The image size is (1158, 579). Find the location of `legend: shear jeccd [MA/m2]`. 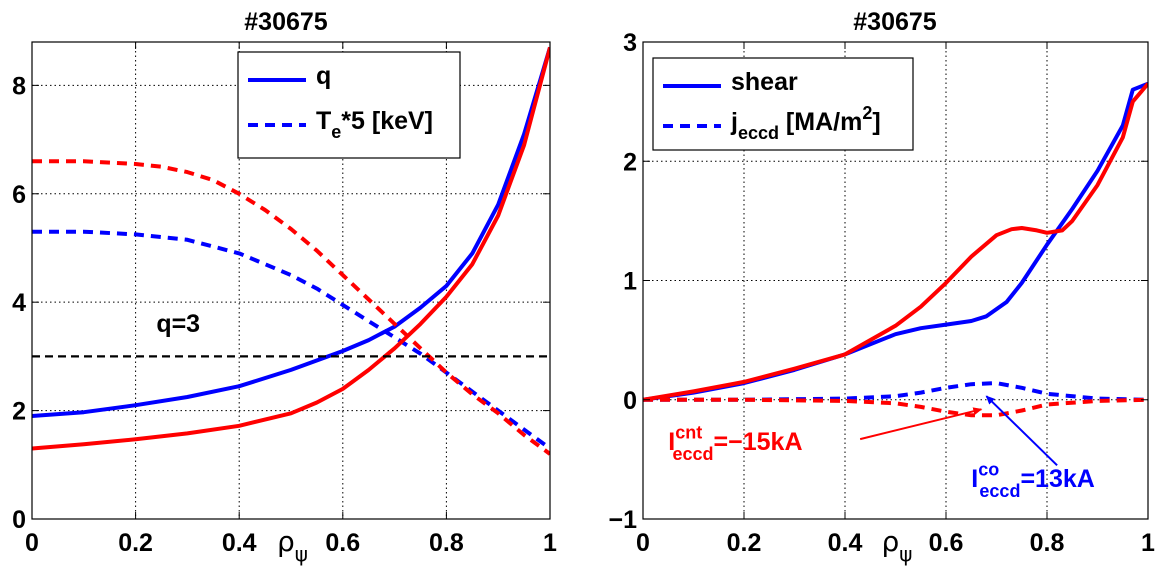

legend: shear jeccd [MA/m2] is located at coordinates (783, 104).